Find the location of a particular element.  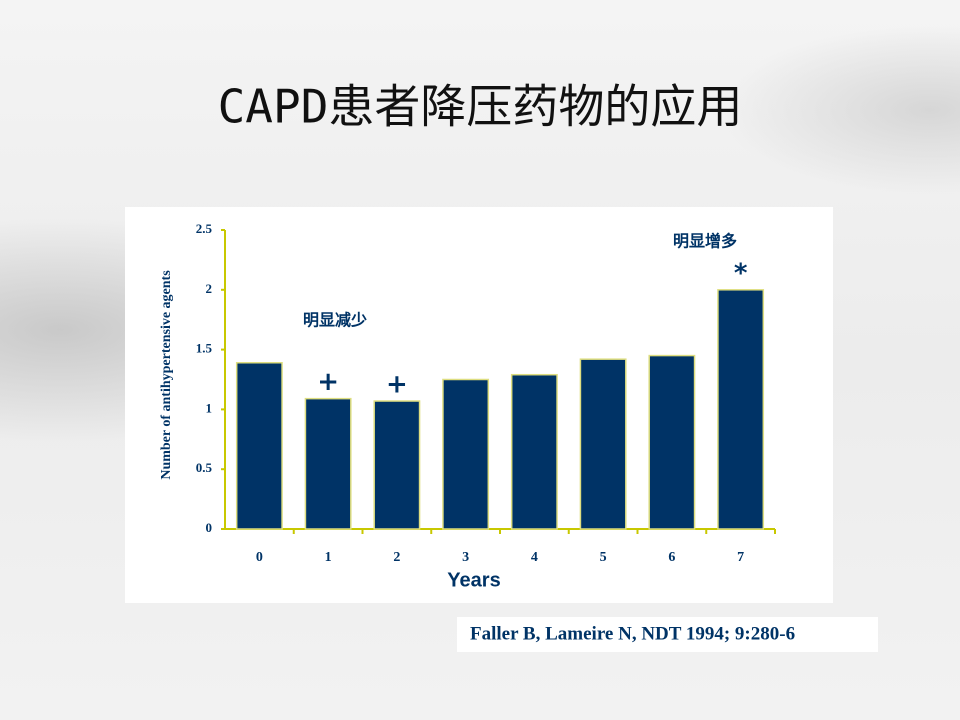

y-tick-label: 2.5 is located at coordinates (204, 228).